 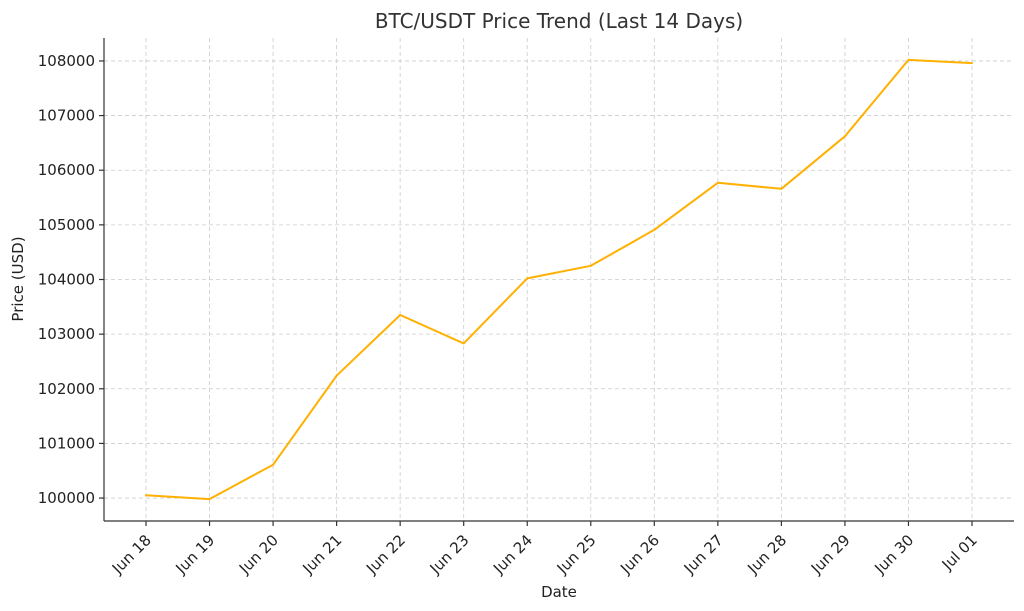 What do you see at coordinates (66, 225) in the screenshot?
I see `y-tick-label: 105000` at bounding box center [66, 225].